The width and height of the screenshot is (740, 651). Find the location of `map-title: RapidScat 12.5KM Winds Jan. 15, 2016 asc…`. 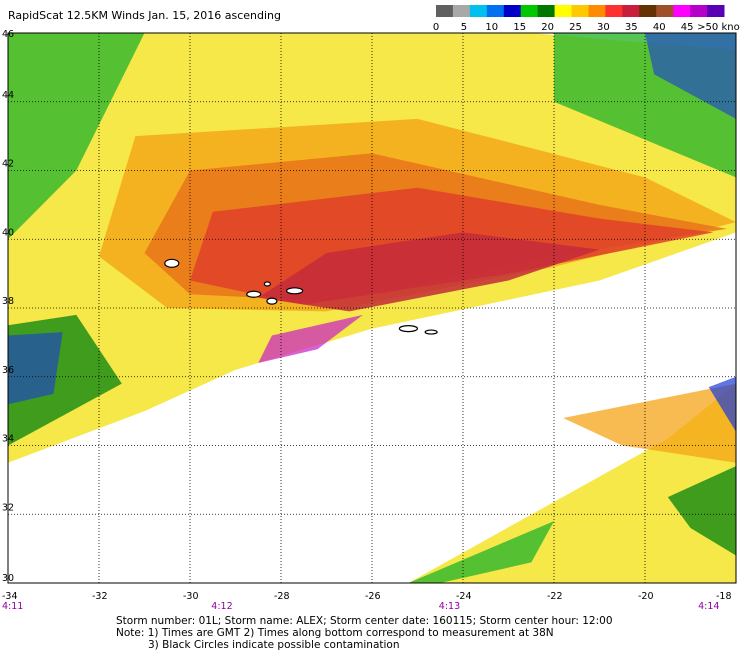

map-title: RapidScat 12.5KM Winds Jan. 15, 2016 asc… is located at coordinates (144, 15).